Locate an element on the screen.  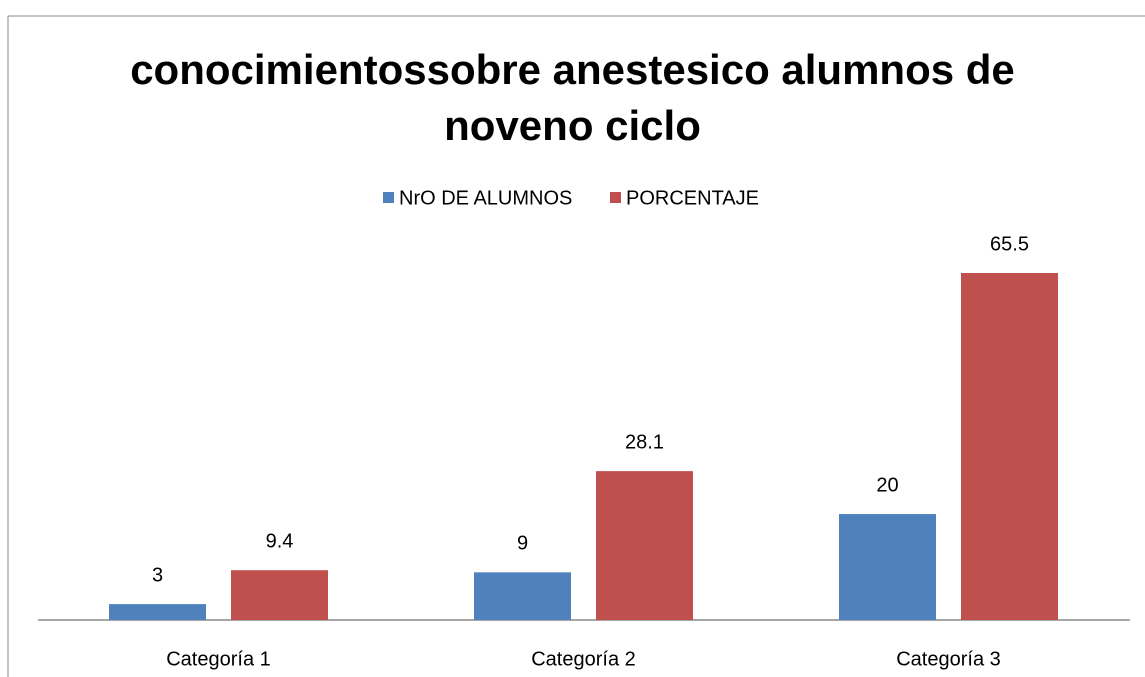
data-label: 3 is located at coordinates (157, 575).